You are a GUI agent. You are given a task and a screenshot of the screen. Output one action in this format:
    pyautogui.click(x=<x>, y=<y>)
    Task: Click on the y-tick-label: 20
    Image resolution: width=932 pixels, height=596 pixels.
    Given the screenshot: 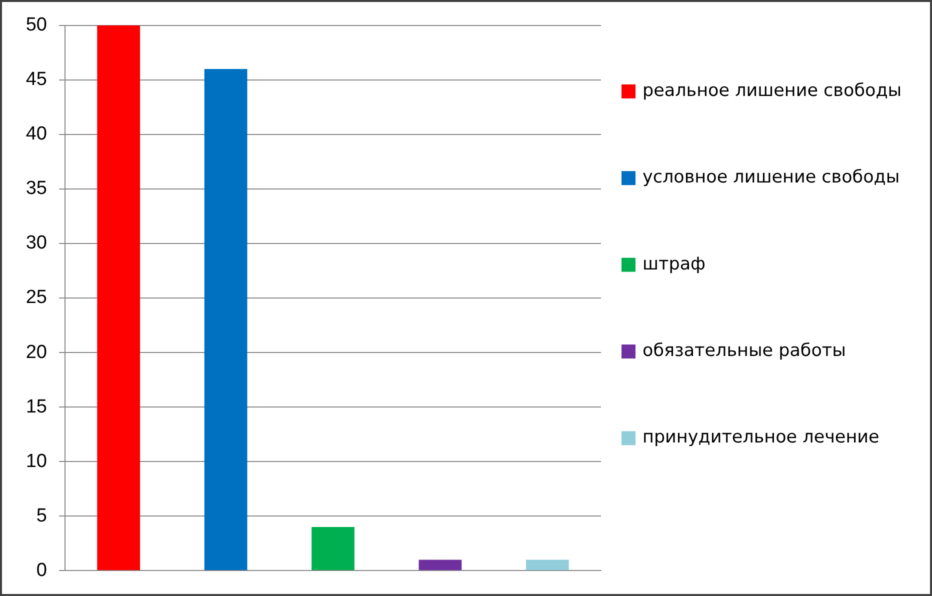 What is the action you would take?
    pyautogui.click(x=36, y=352)
    